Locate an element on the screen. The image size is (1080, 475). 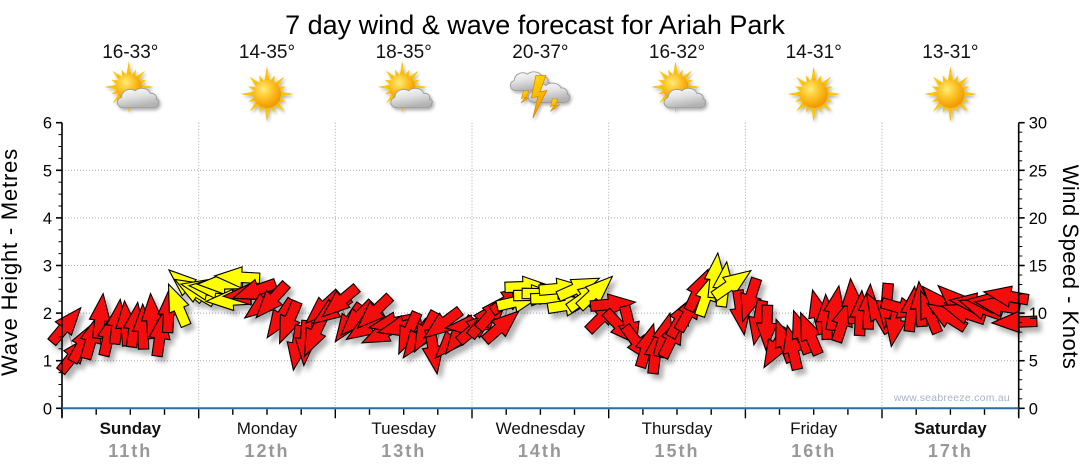
svg-text: 16-32° is located at coordinates (677, 52).